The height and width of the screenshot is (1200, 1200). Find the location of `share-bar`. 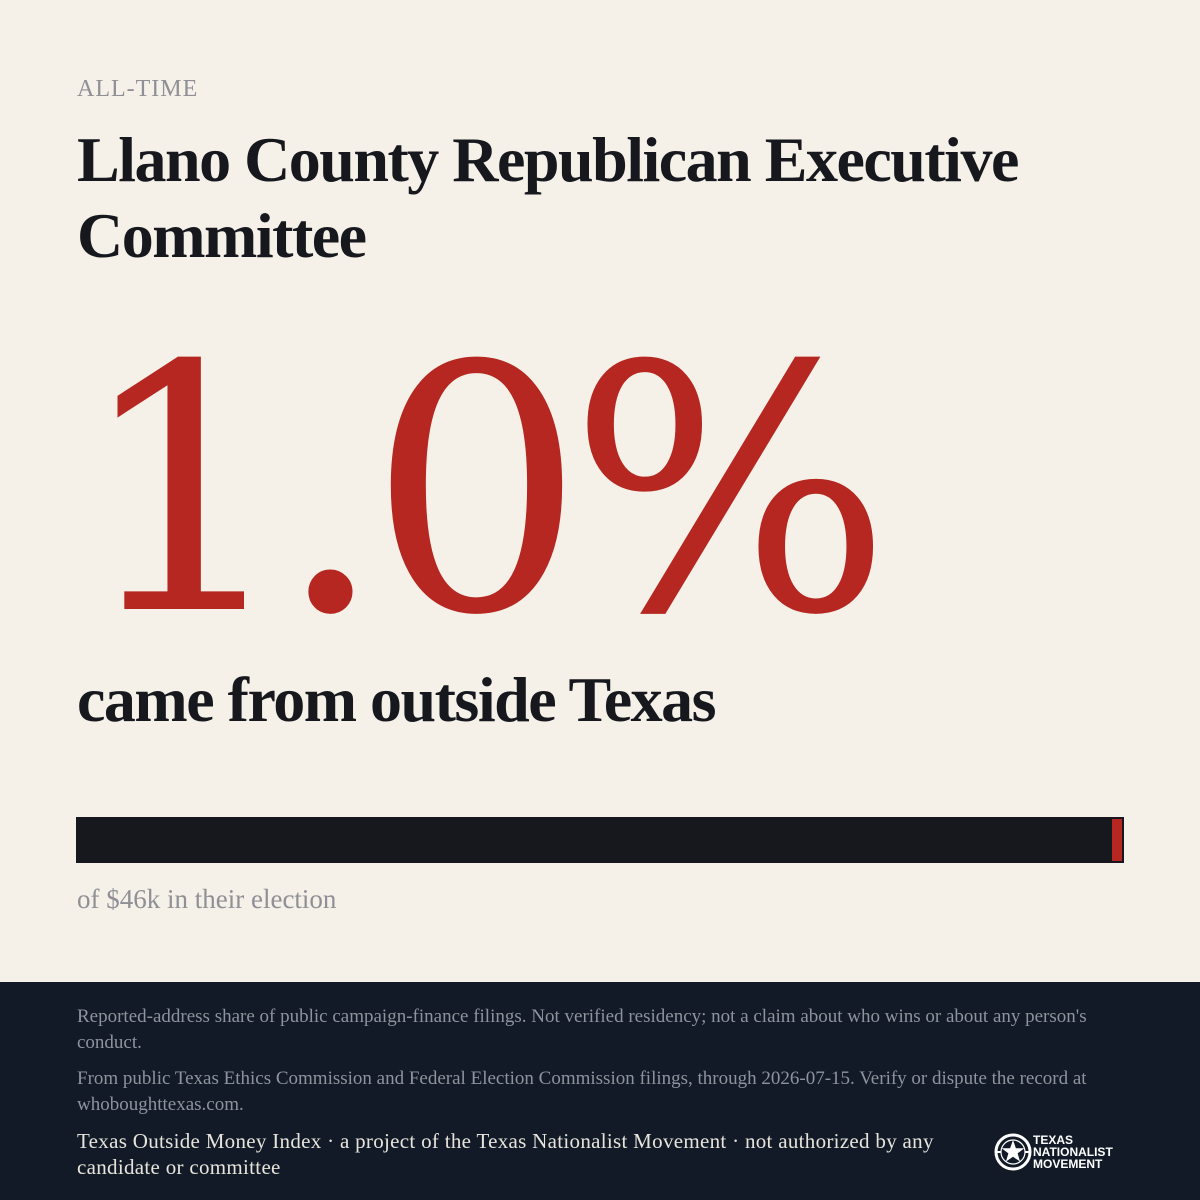

share-bar is located at coordinates (600, 840).